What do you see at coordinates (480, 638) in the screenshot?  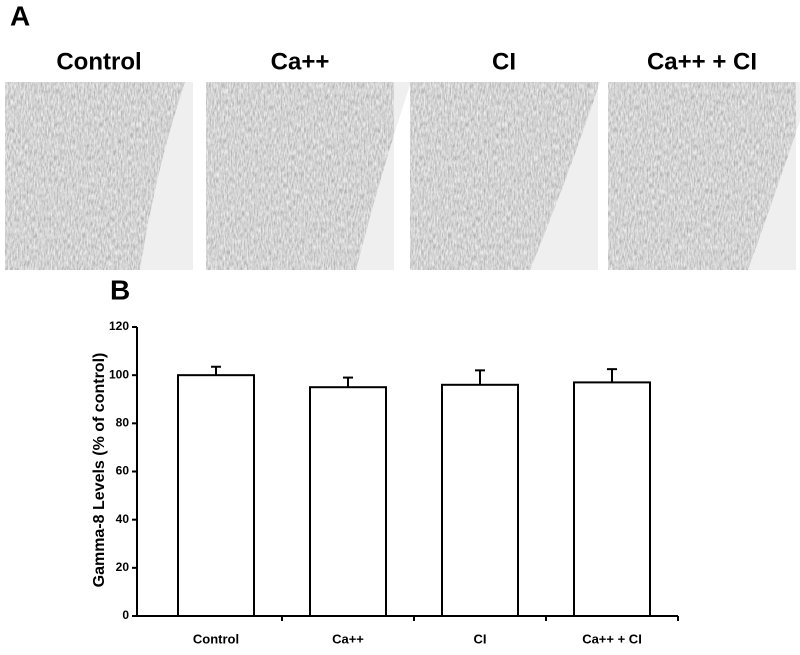 I see `x-tick-label: CI` at bounding box center [480, 638].